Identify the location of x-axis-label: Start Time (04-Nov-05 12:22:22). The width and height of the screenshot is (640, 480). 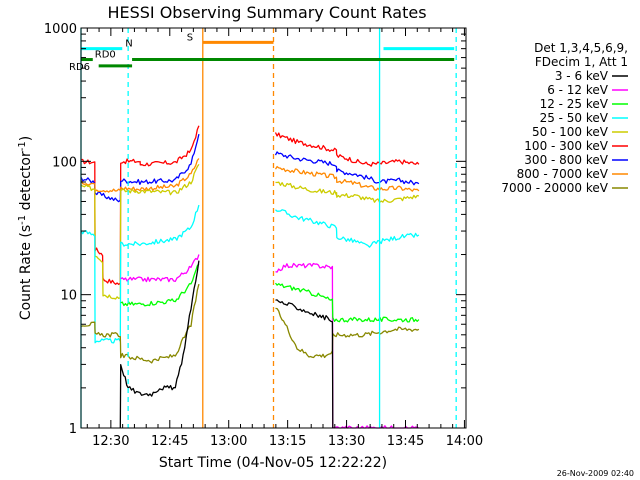
(273, 463).